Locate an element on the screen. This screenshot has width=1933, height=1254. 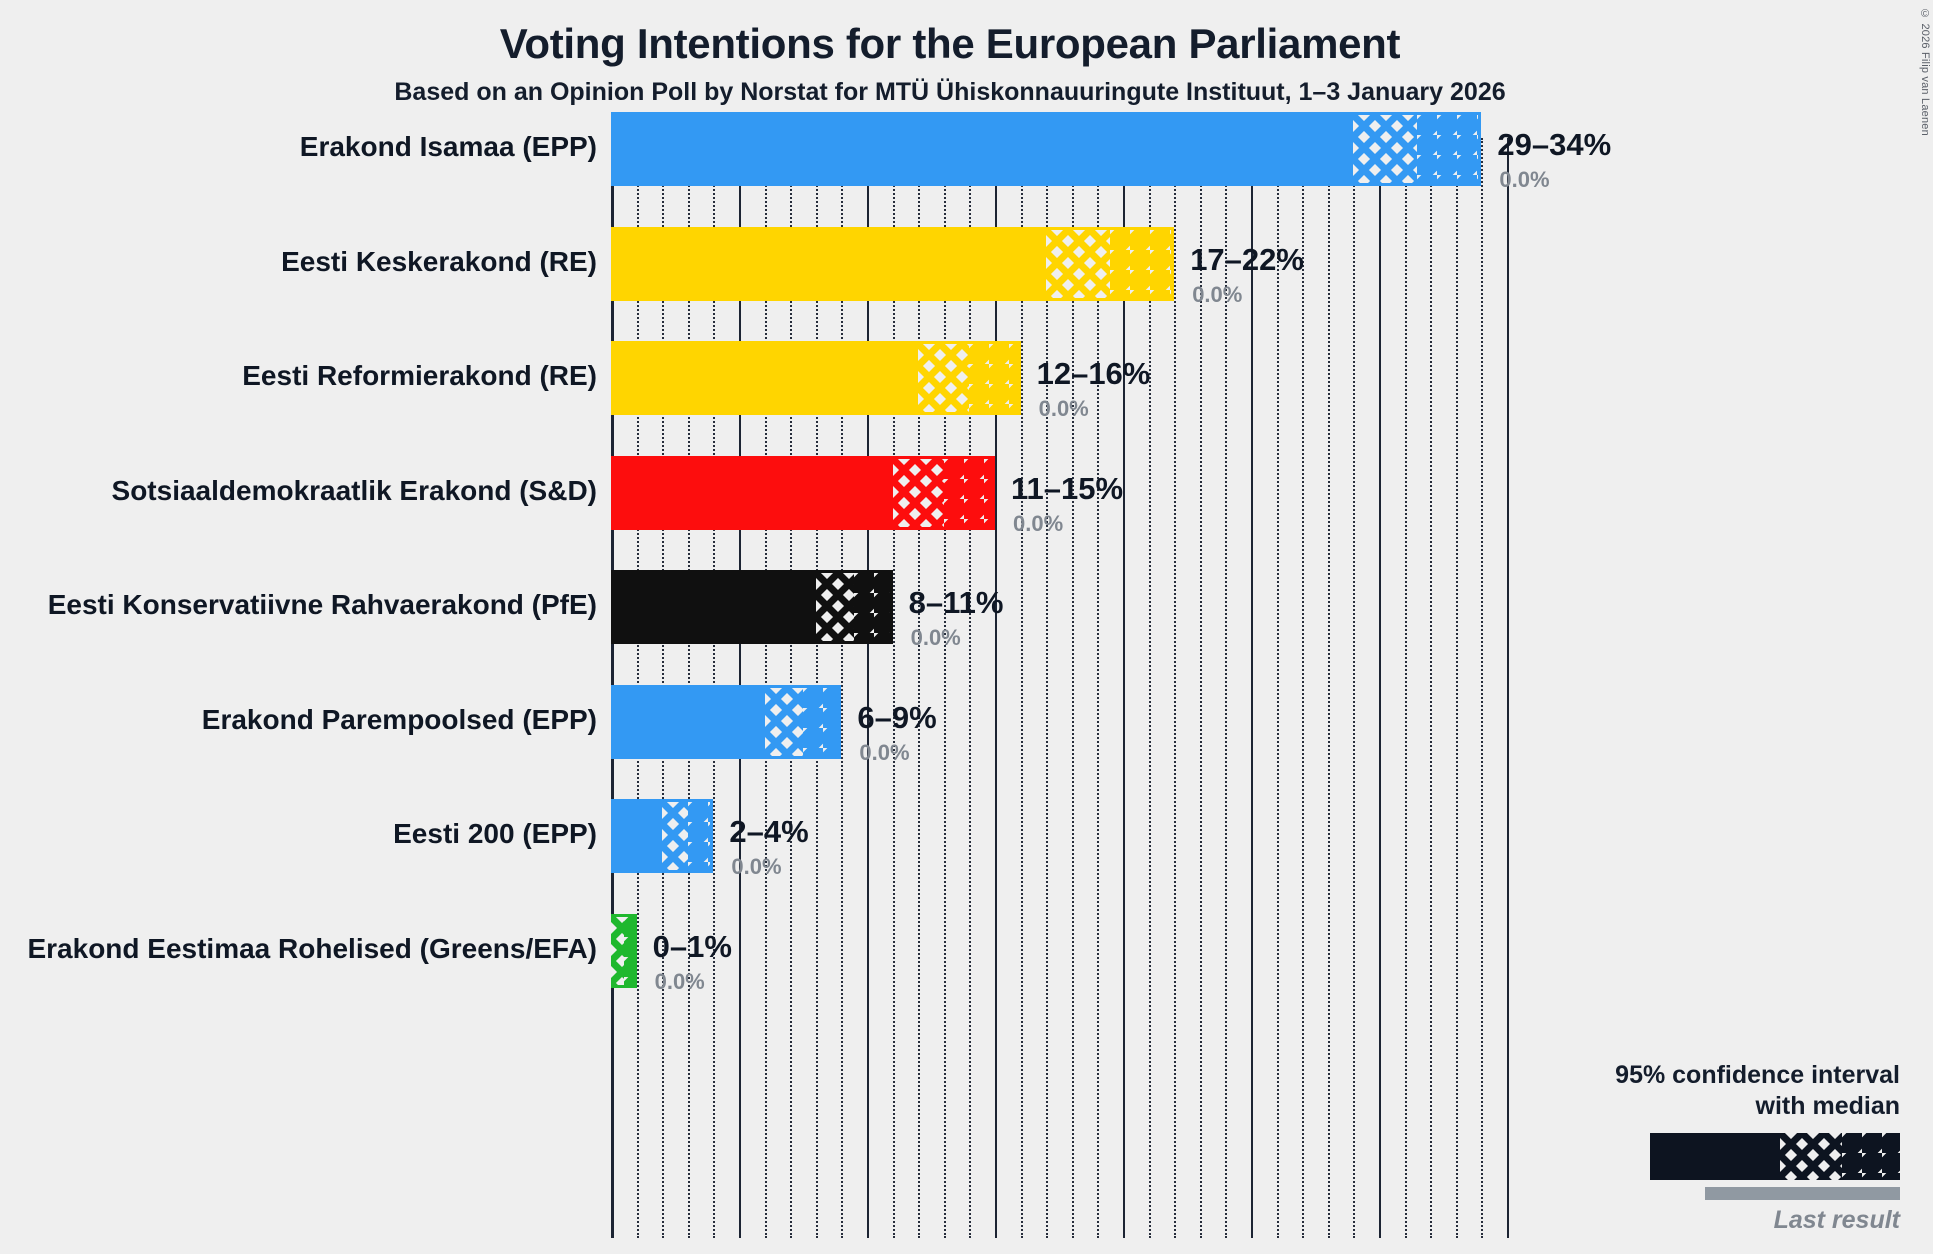
bar-value-label: 2–4% is located at coordinates (769, 831).